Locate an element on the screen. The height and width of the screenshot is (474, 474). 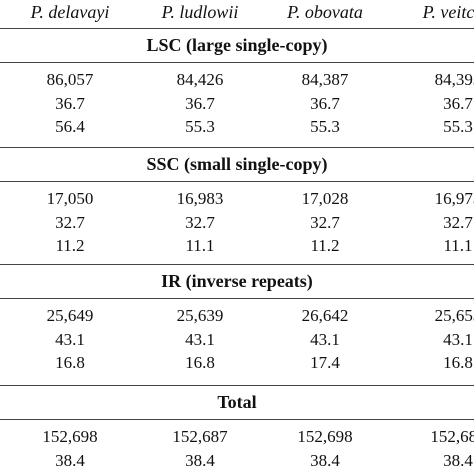
column-header: P. obovata is located at coordinates (325, 12).